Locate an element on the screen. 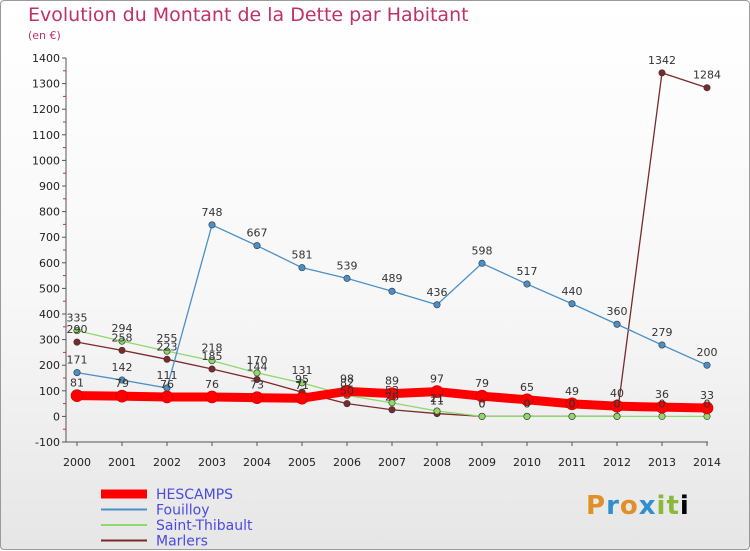 Image resolution: width=750 pixels, height=551 pixels. legend-label-hescamps: HESCAMPS is located at coordinates (194, 495).